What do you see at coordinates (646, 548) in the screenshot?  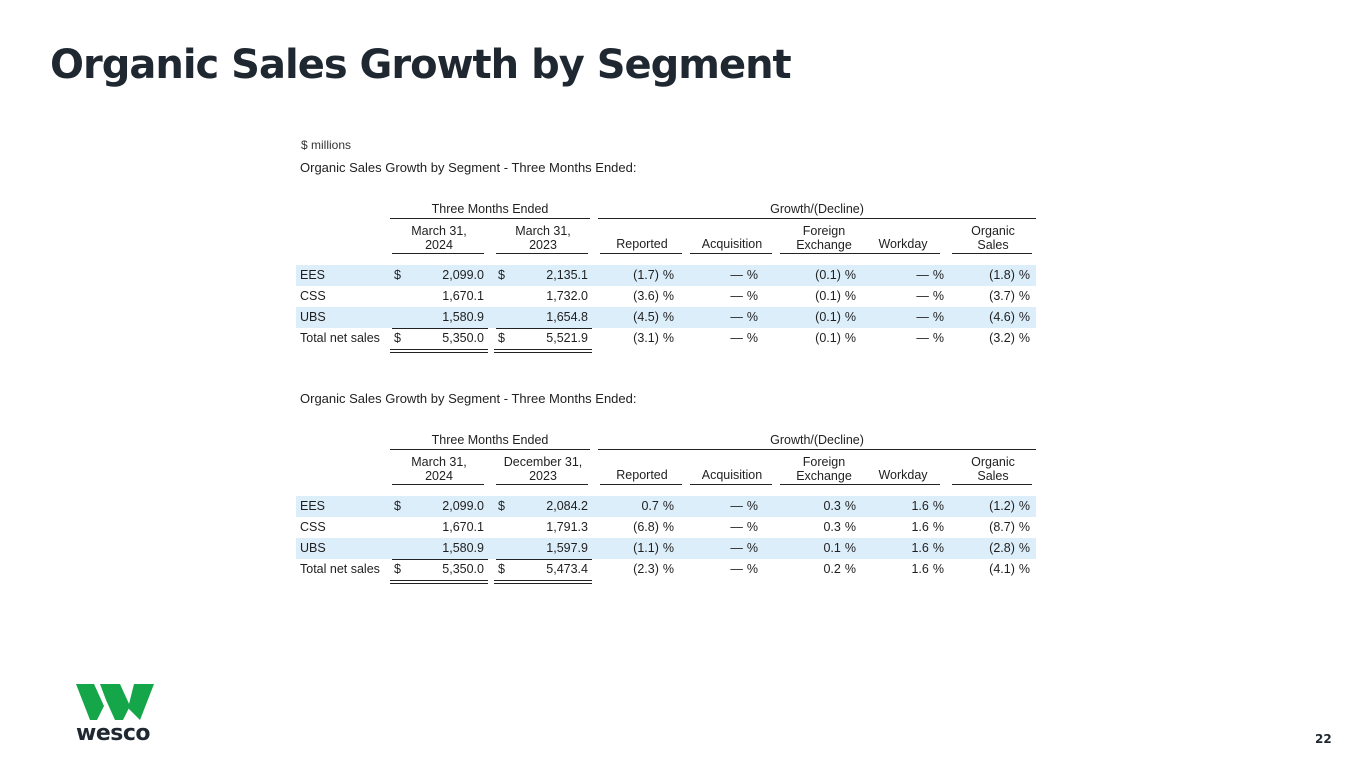 I see `reported-pct-value: (1.1)` at bounding box center [646, 548].